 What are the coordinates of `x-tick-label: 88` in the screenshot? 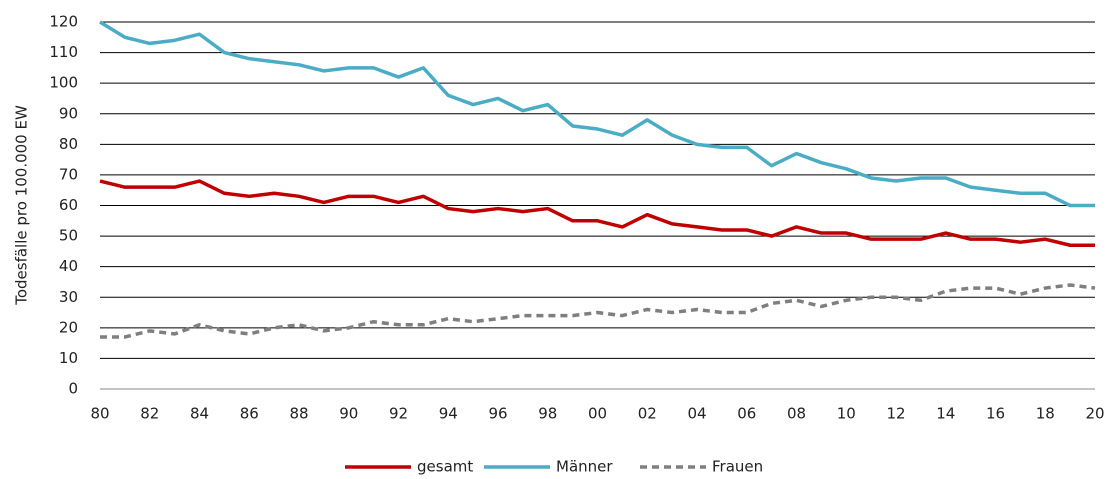 It's located at (298, 414).